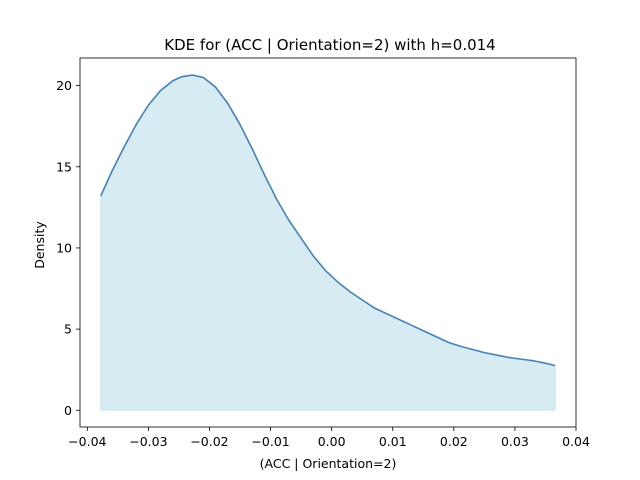 This screenshot has height=480, width=640. What do you see at coordinates (68, 329) in the screenshot?
I see `y-tick-label: 5` at bounding box center [68, 329].